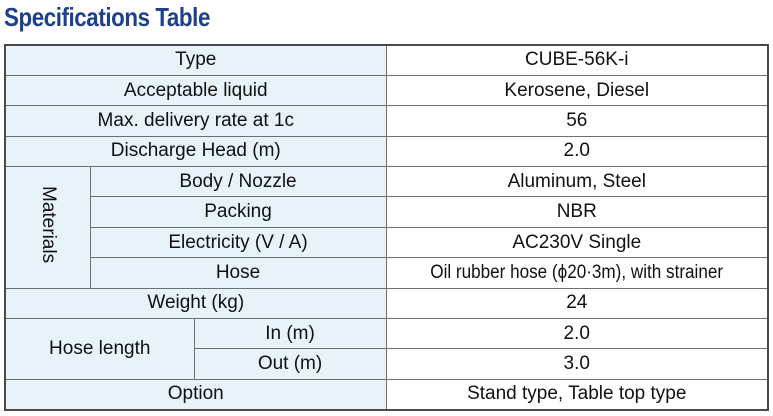 This screenshot has height=416, width=773. What do you see at coordinates (195, 394) in the screenshot?
I see `option-label: Option` at bounding box center [195, 394].